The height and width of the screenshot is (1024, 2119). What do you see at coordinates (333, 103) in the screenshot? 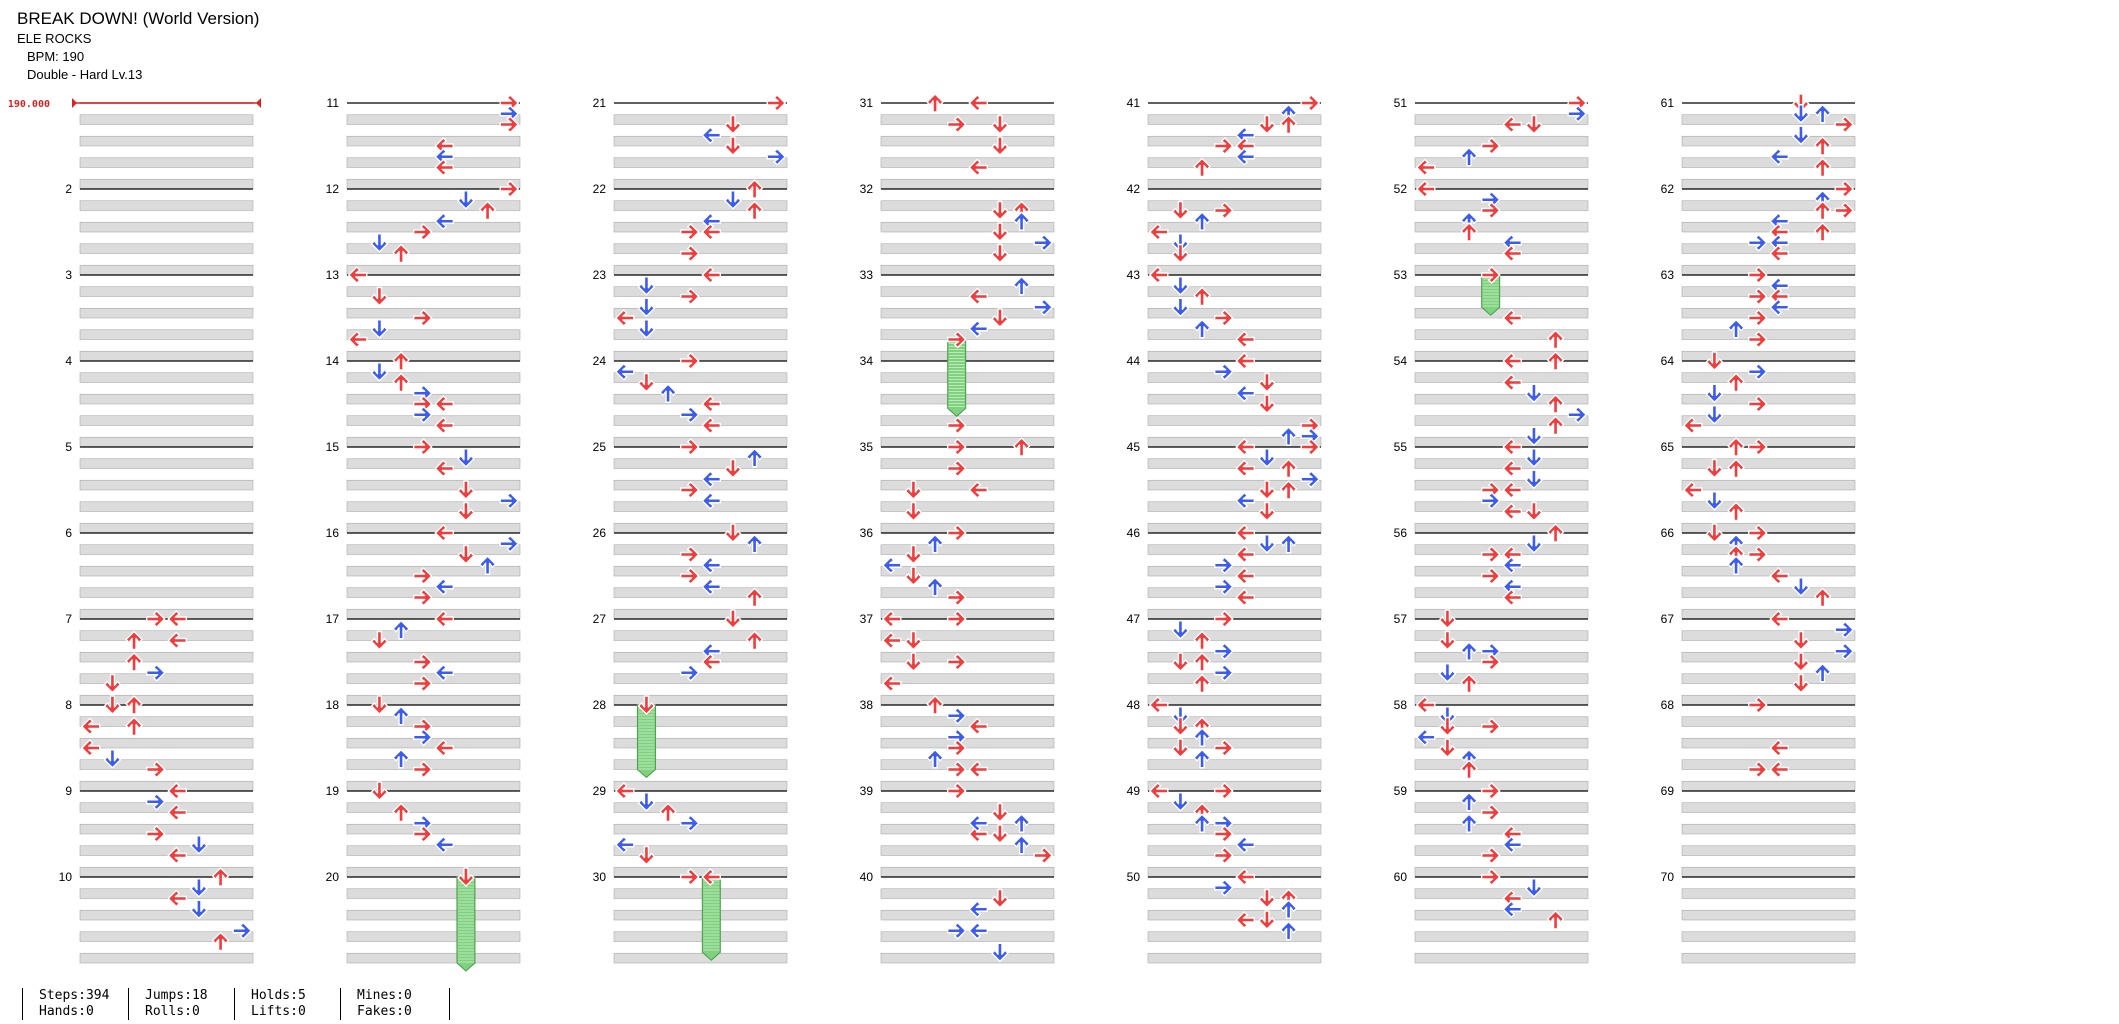
I see `measure-number: 11` at bounding box center [333, 103].